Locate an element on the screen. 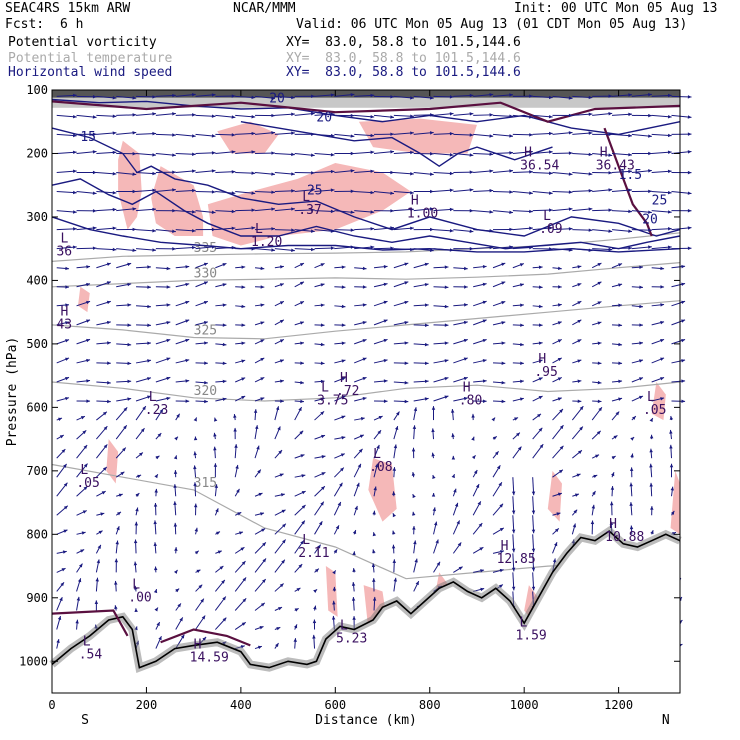  y-axis-label: Pressure (hPa) is located at coordinates (12, 392).